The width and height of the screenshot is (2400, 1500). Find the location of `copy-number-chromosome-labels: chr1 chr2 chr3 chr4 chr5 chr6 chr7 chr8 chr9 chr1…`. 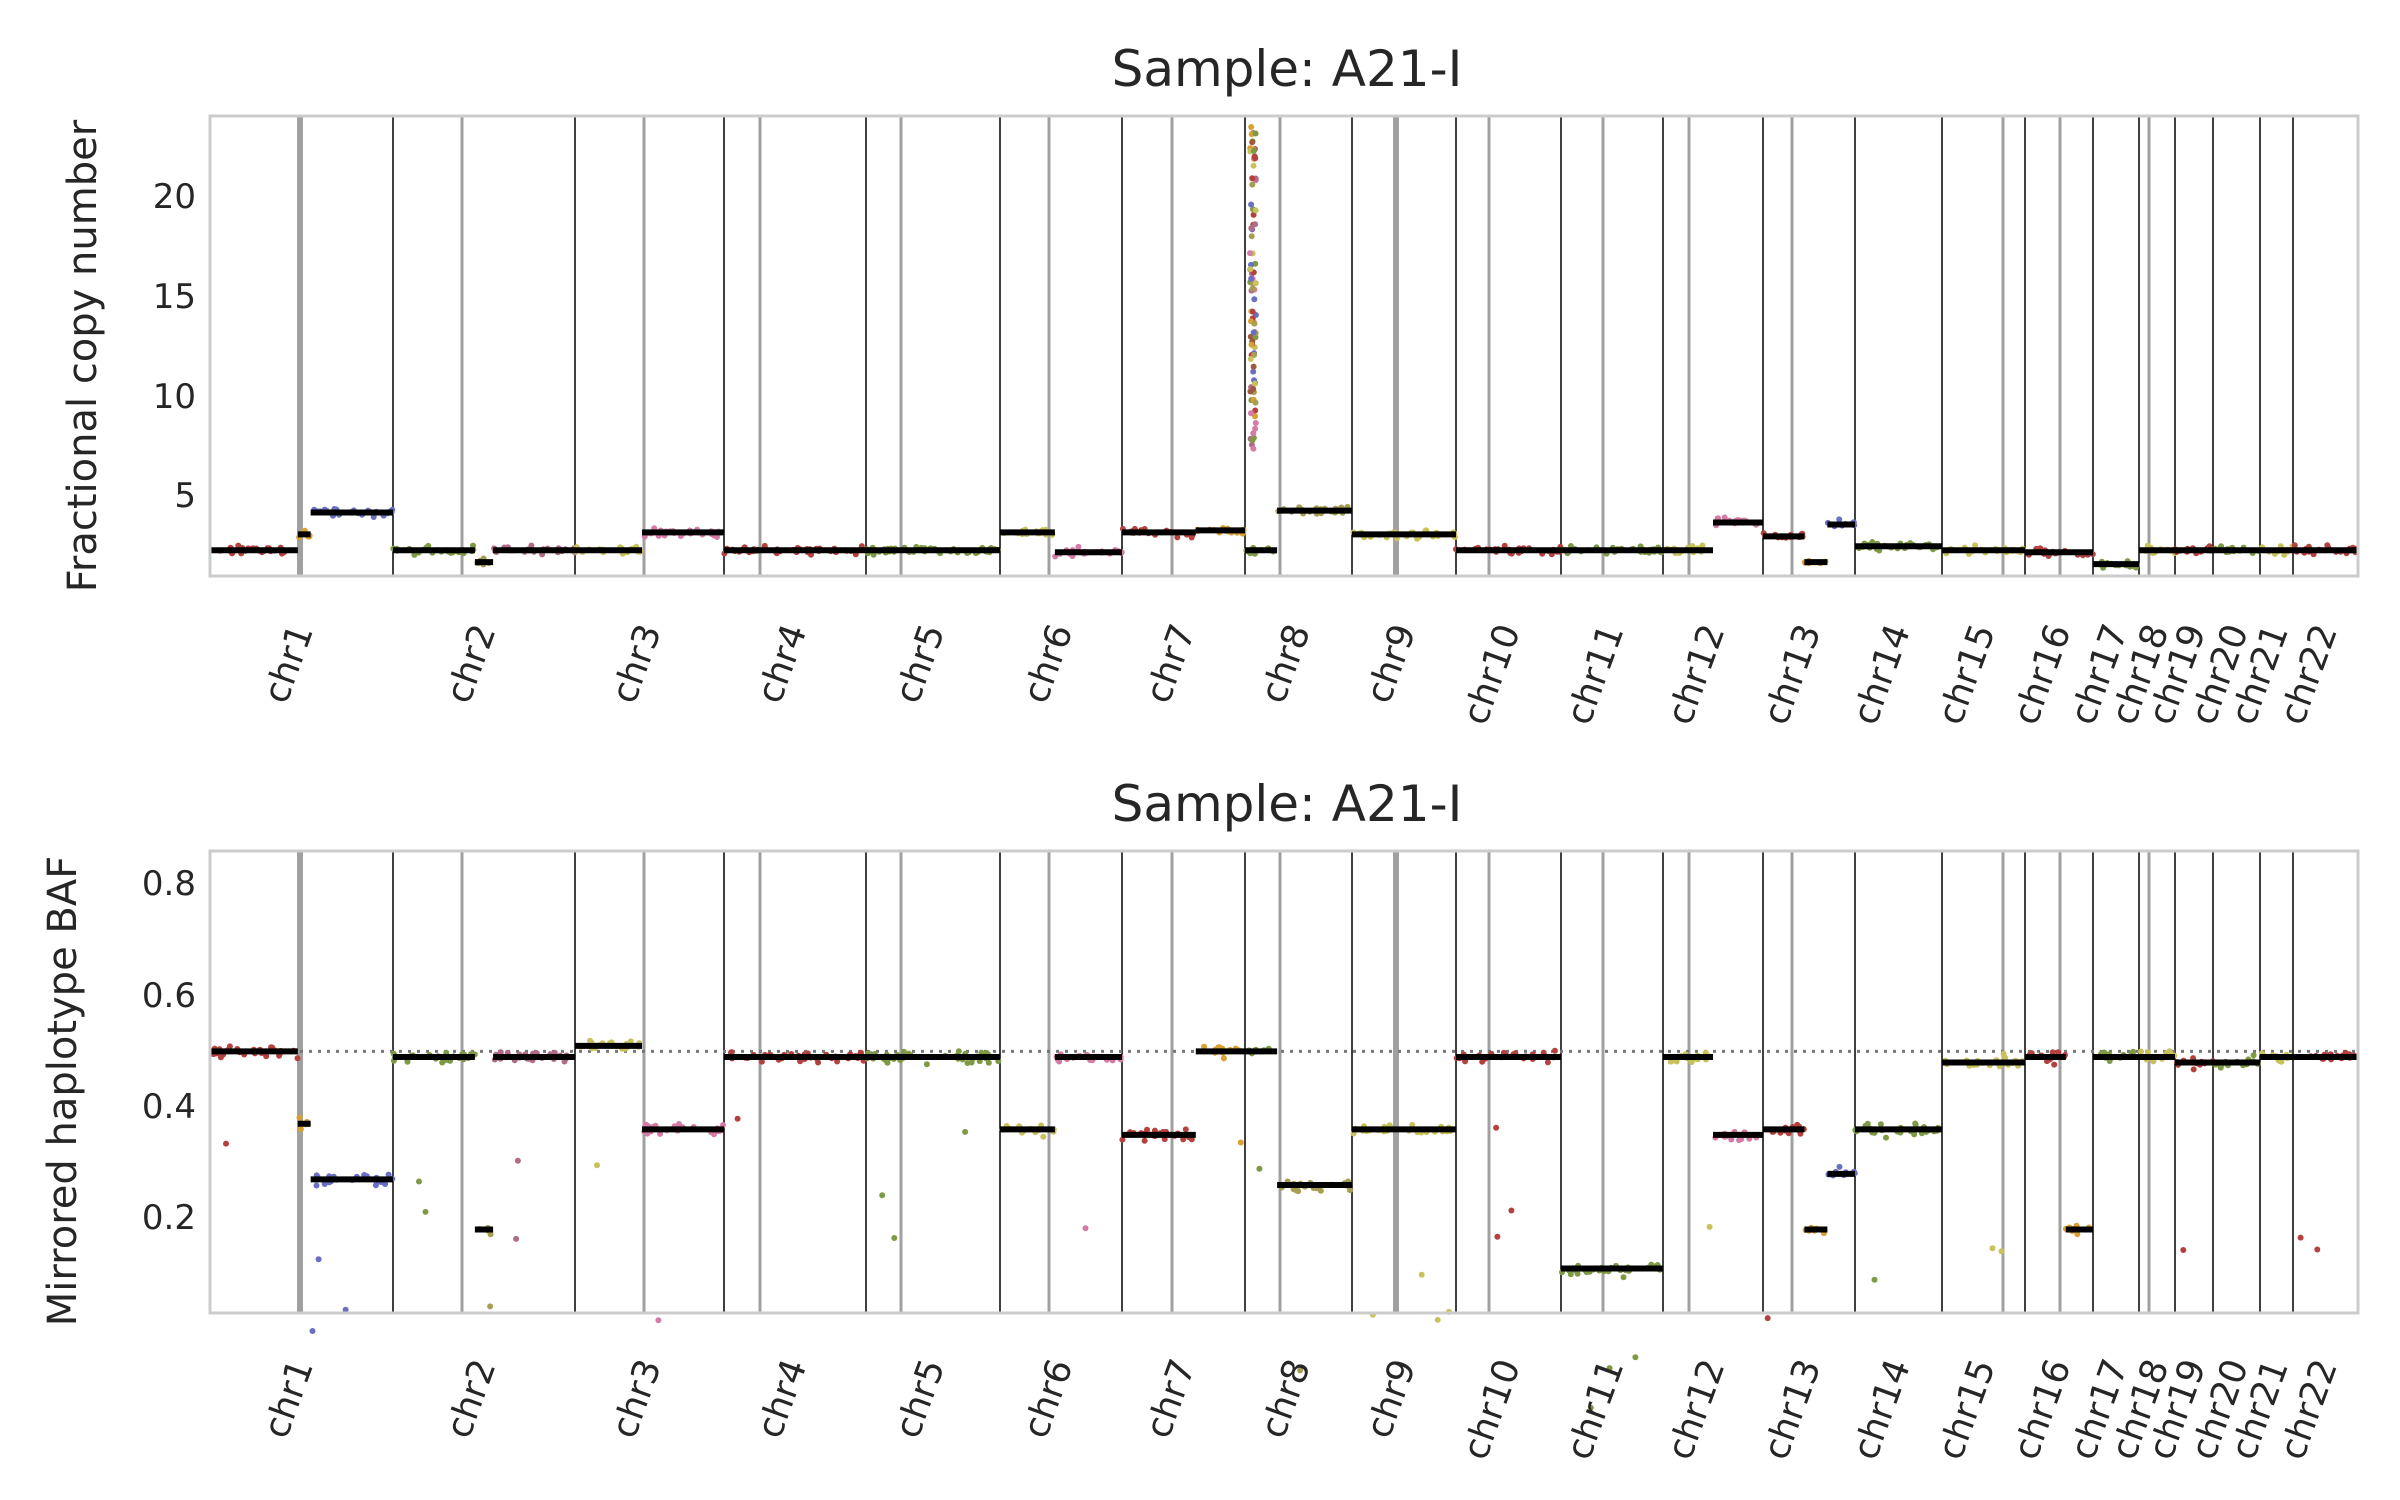

copy-number-chromosome-labels: chr1 chr2 chr3 chr4 chr5 chr6 chr7 chr8 chr9 chr1… is located at coordinates (1301, 674).